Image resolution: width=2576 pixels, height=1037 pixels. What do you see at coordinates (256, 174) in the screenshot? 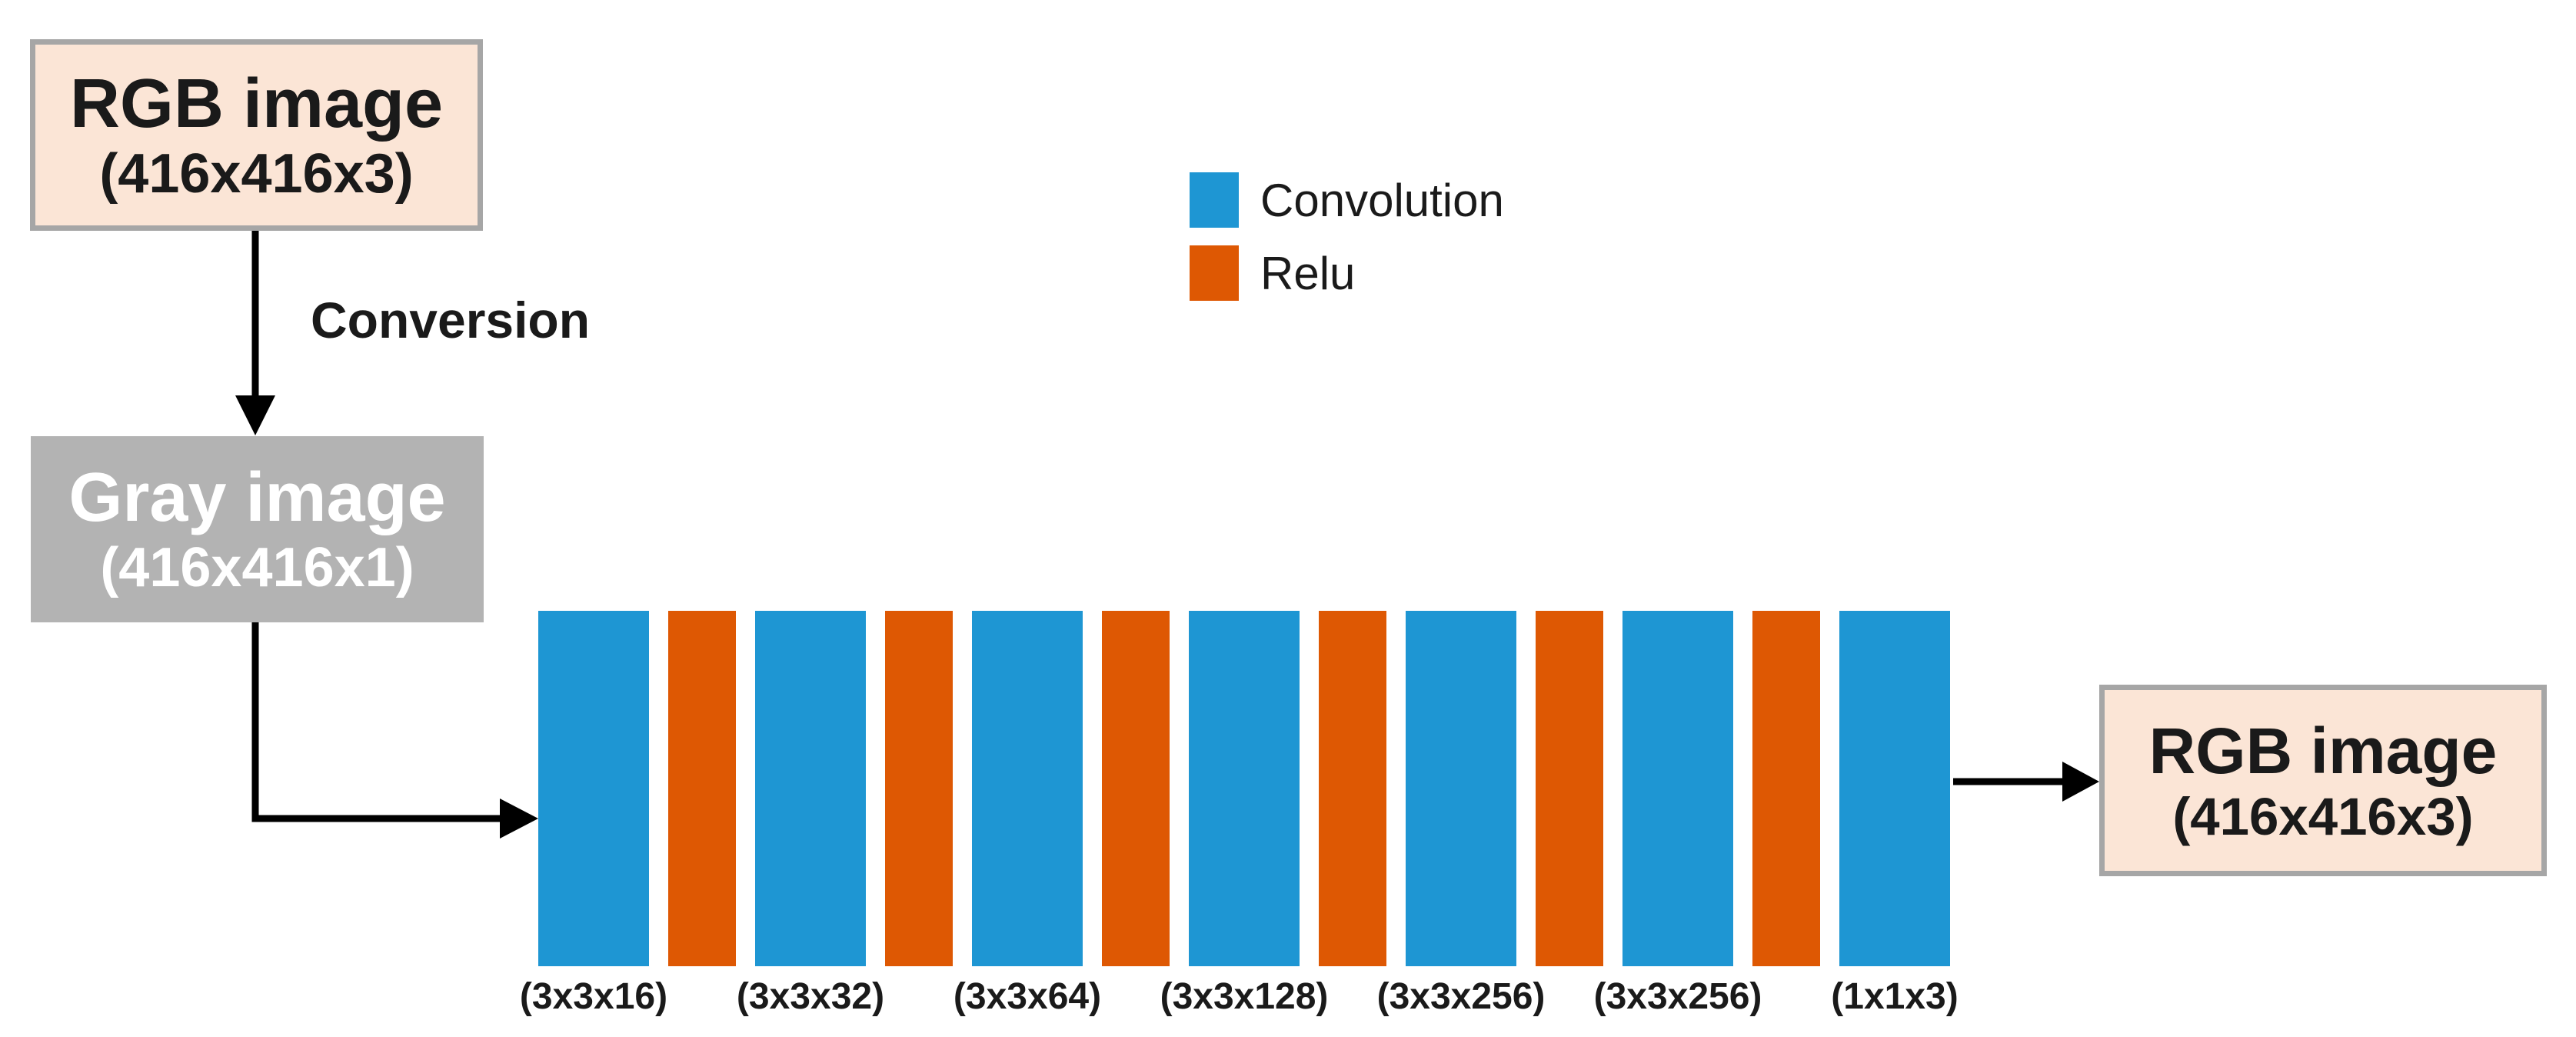
I see `input-rgb-size: (416x416x3)` at bounding box center [256, 174].